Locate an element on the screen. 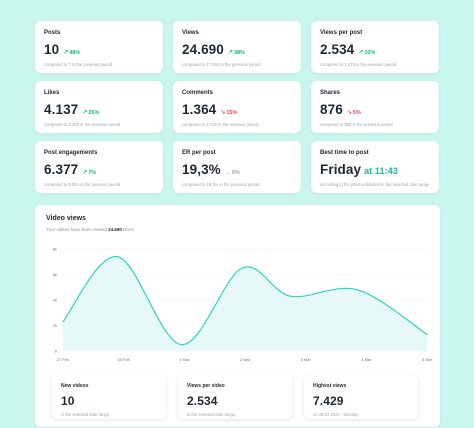 This screenshot has height=428, width=474. stat-label: New videos is located at coordinates (75, 386).